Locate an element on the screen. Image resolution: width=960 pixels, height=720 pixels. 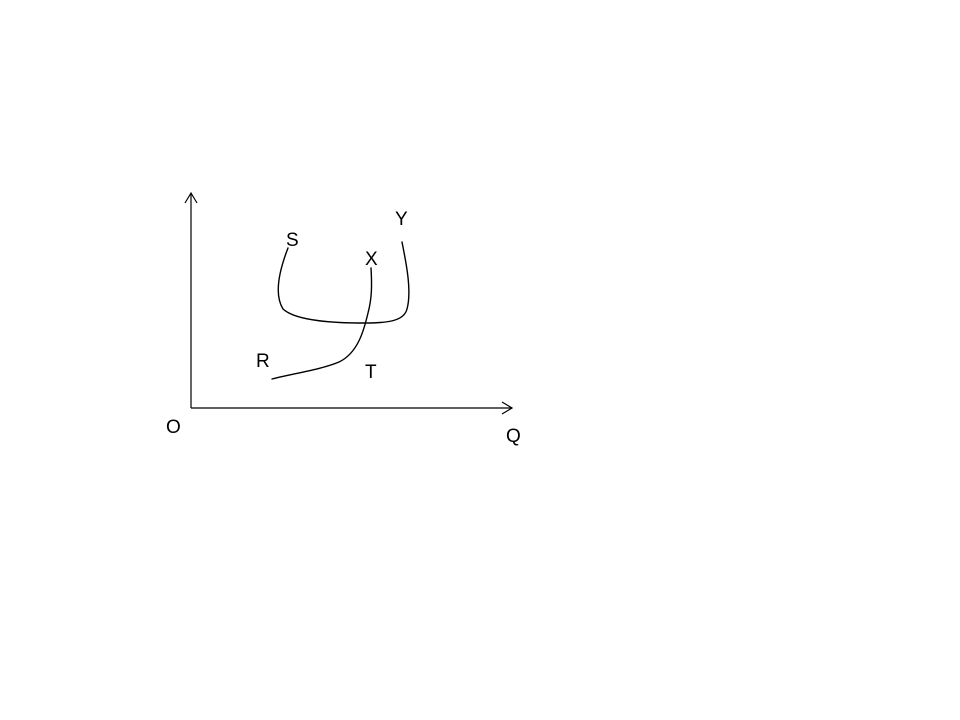
horizontal-axis is located at coordinates (352, 408).